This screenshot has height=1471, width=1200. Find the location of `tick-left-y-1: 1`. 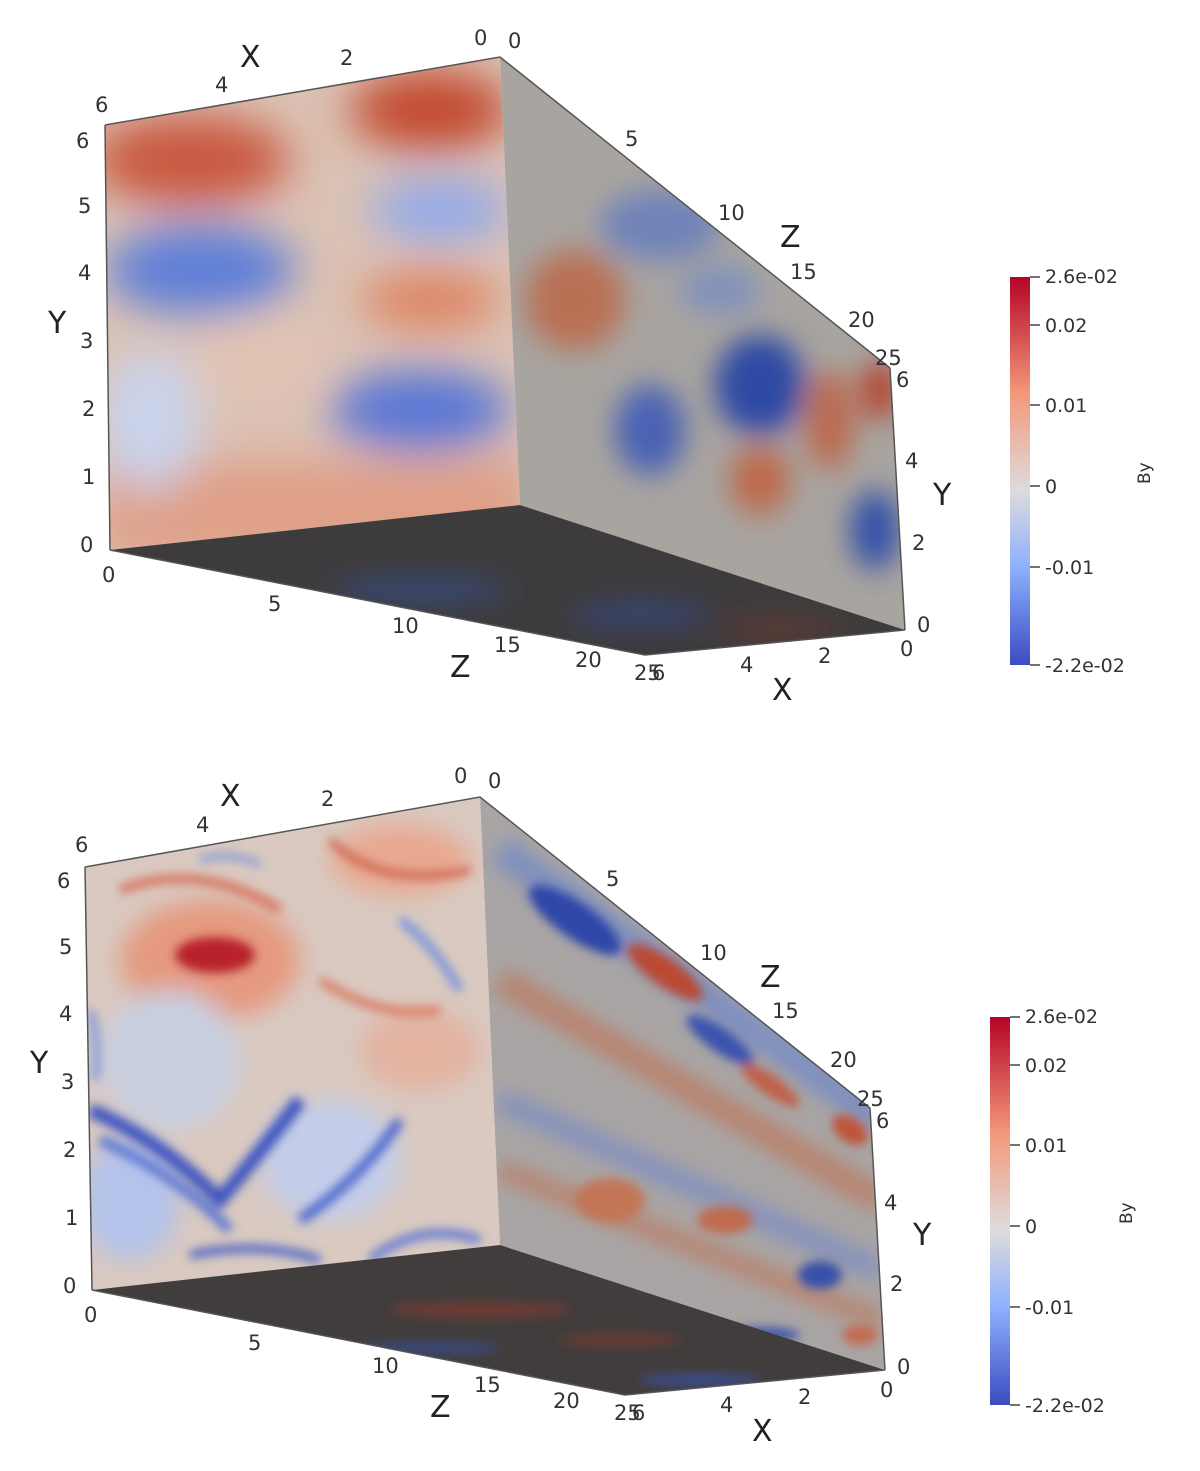

tick-left-y-1: 1 is located at coordinates (88, 477).